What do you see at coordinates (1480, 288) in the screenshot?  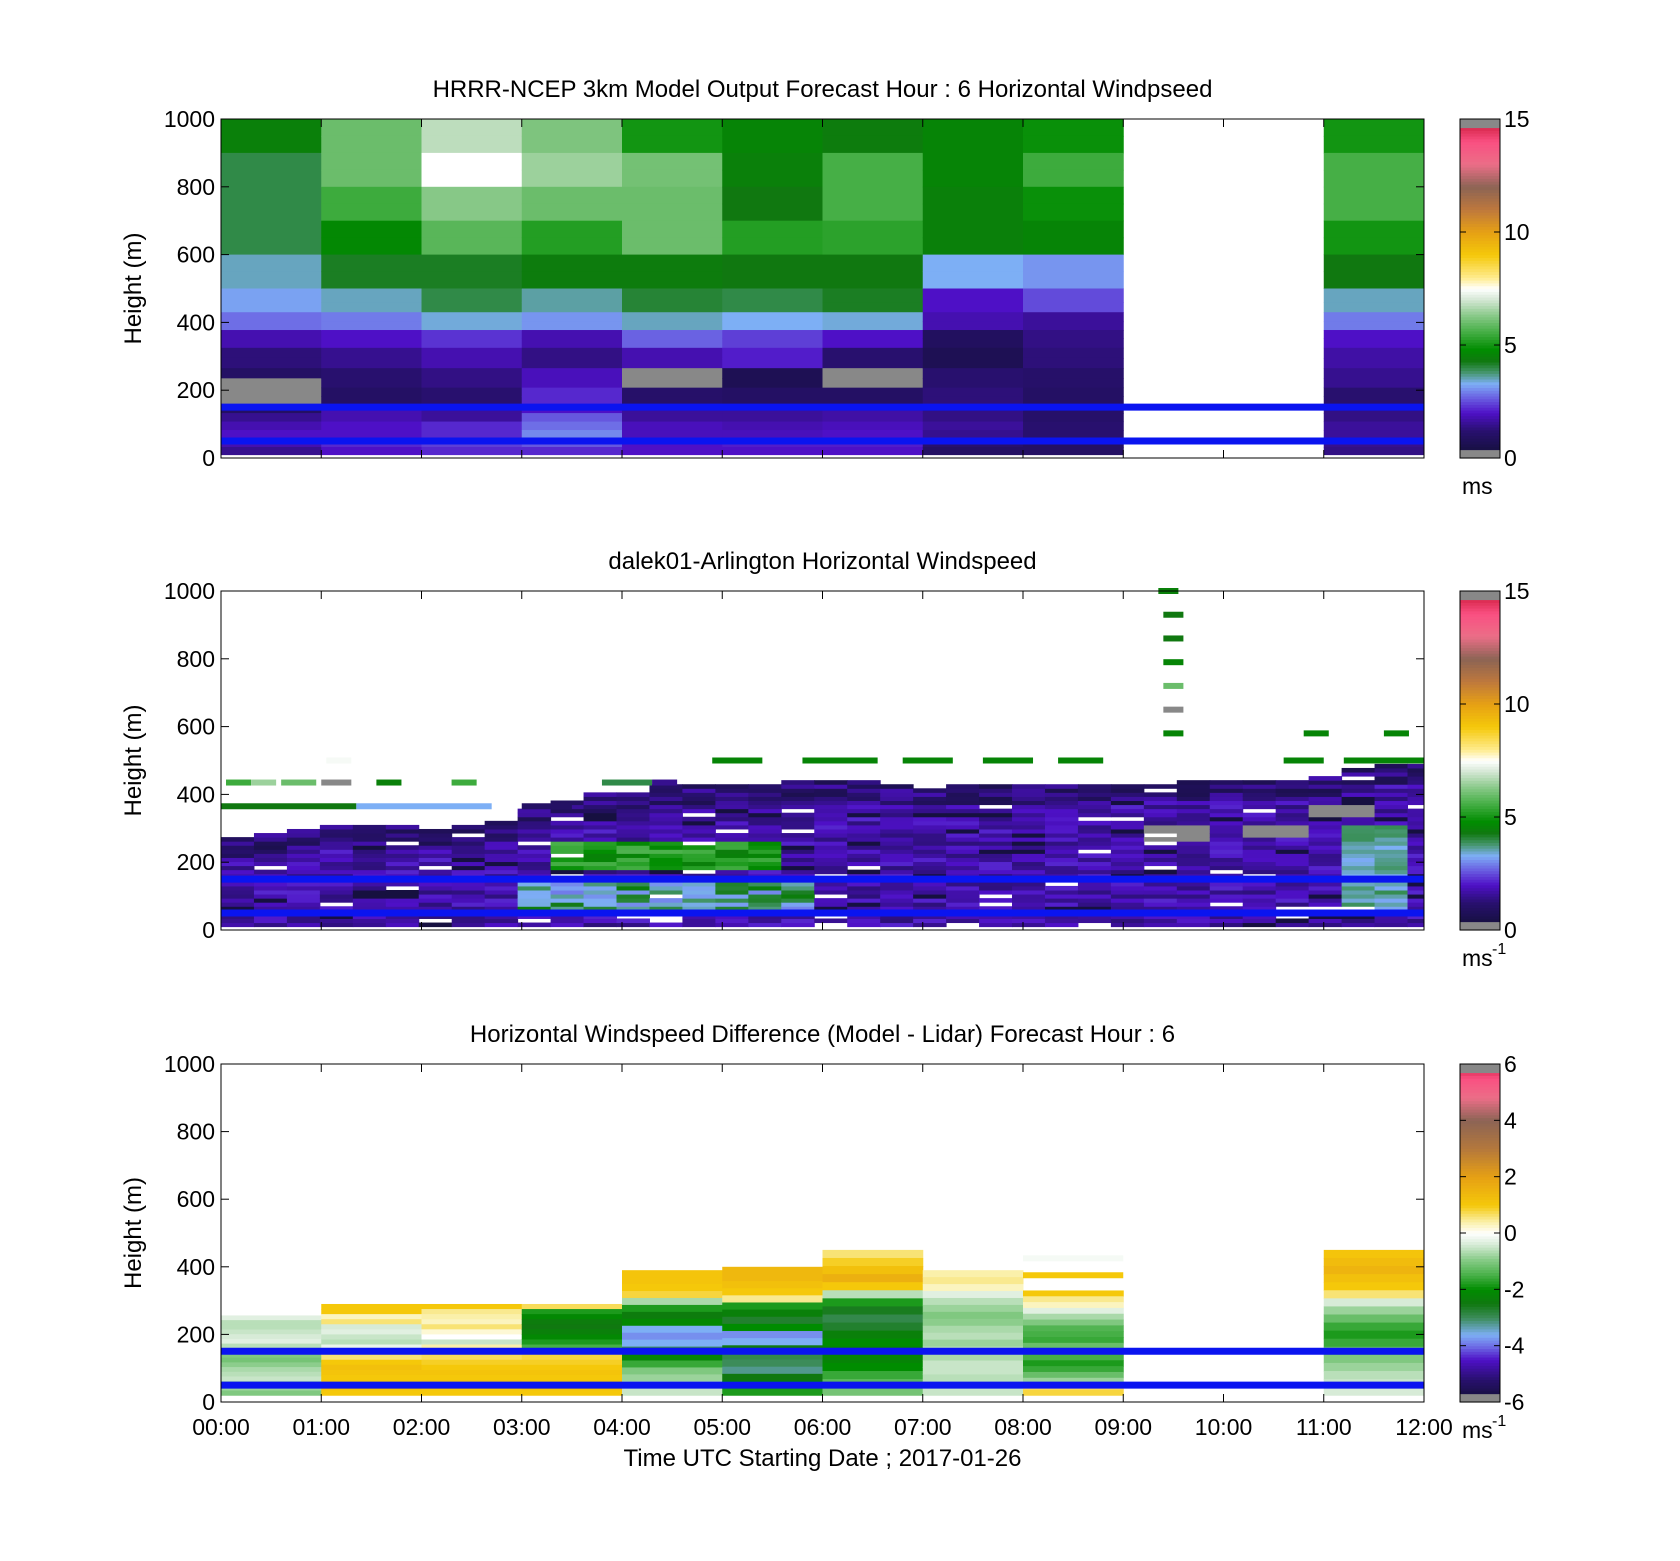 I see `colorbar-frame` at bounding box center [1480, 288].